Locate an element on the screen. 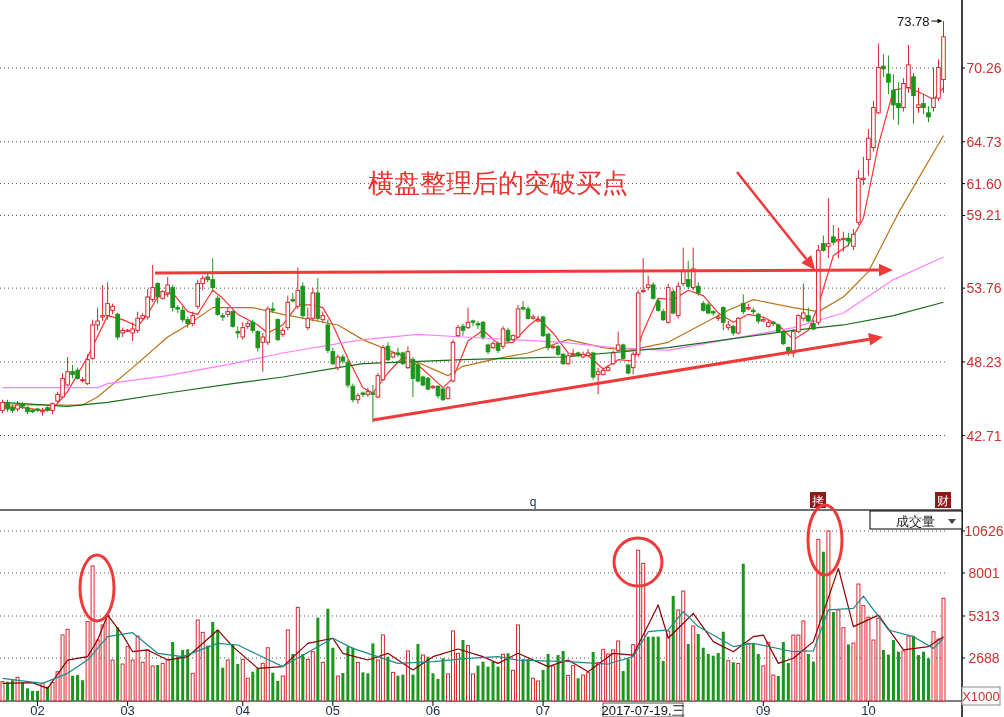 The height and width of the screenshot is (717, 1004). y-tick-label: 2688 is located at coordinates (984, 657).